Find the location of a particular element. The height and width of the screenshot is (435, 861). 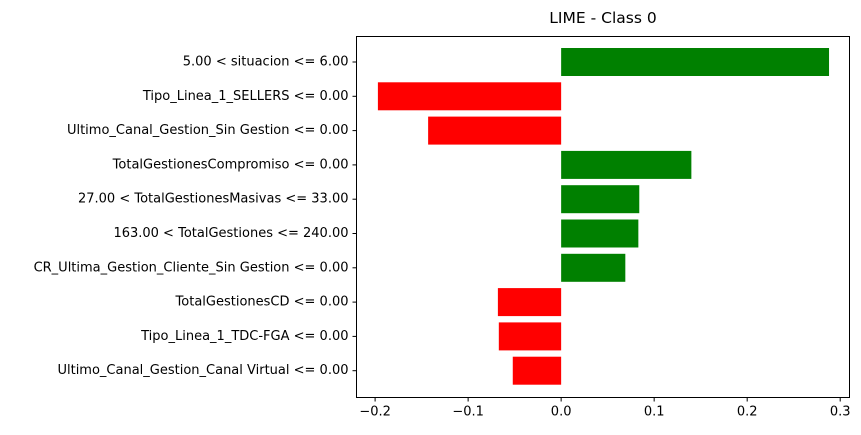

x-tick-label-5: 0.3 is located at coordinates (840, 412).